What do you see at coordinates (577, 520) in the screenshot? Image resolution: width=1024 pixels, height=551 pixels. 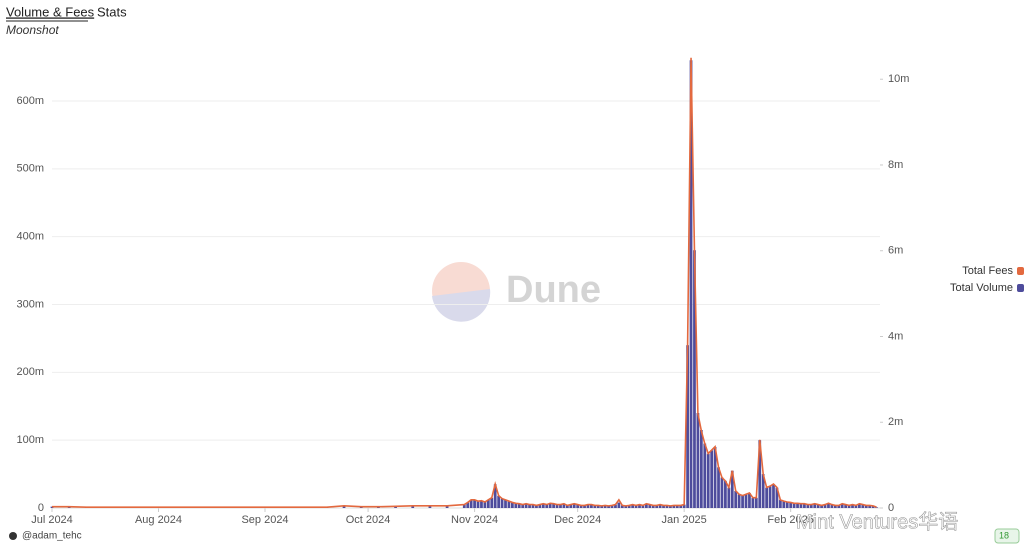 I see `x-tick-label: Dec 2024` at bounding box center [577, 520].